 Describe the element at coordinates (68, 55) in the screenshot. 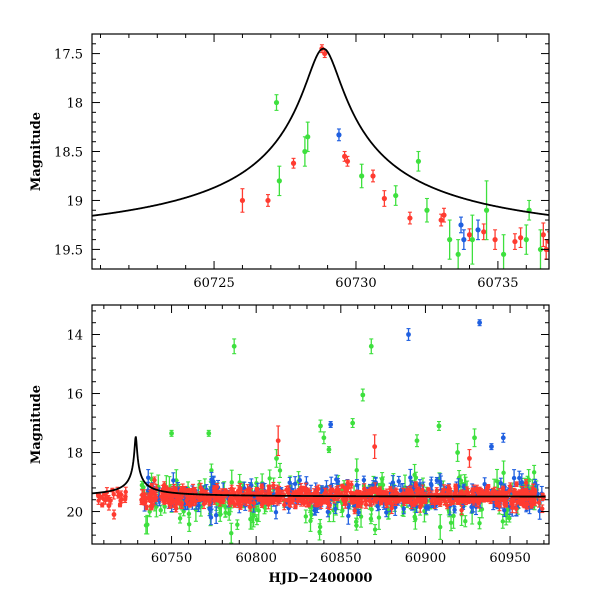

I see `y-tick-label: 17.5` at that location.